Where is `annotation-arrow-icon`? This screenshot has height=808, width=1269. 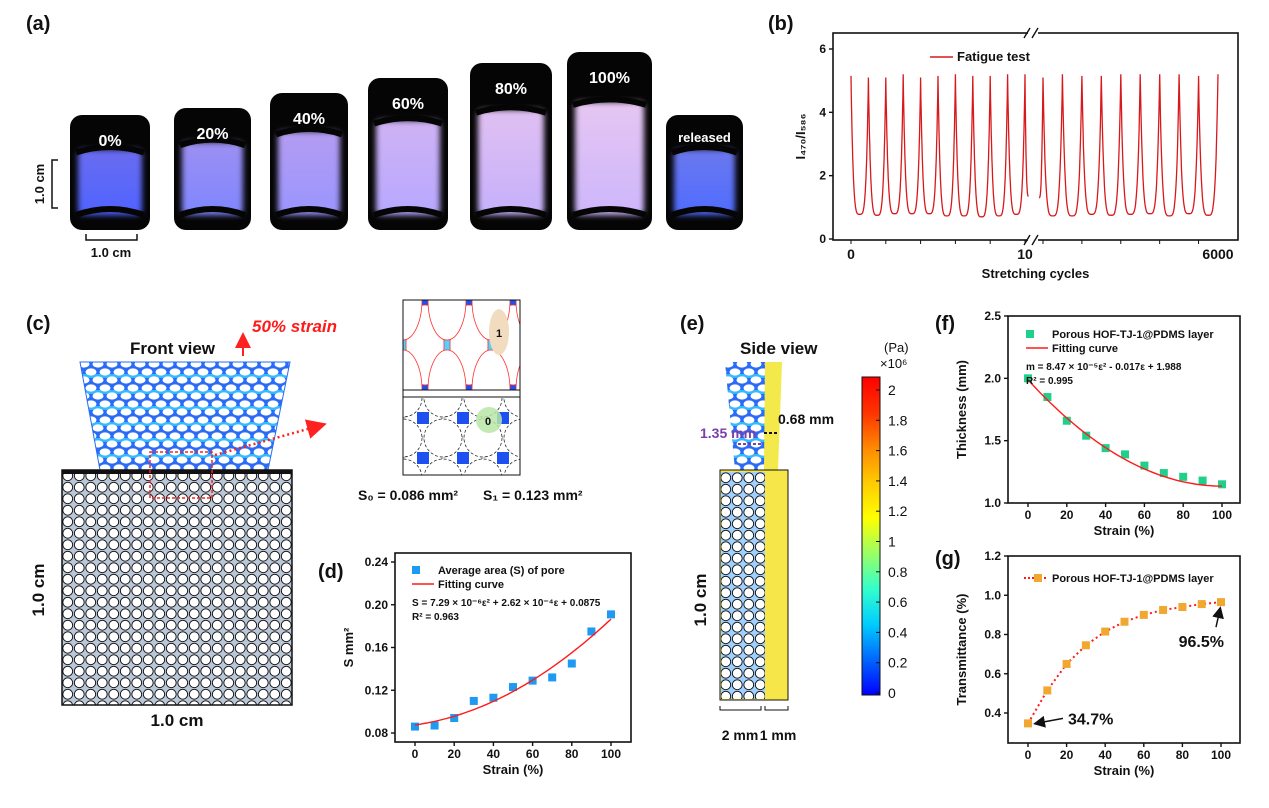 annotation-arrow-icon is located at coordinates (1048, 721).